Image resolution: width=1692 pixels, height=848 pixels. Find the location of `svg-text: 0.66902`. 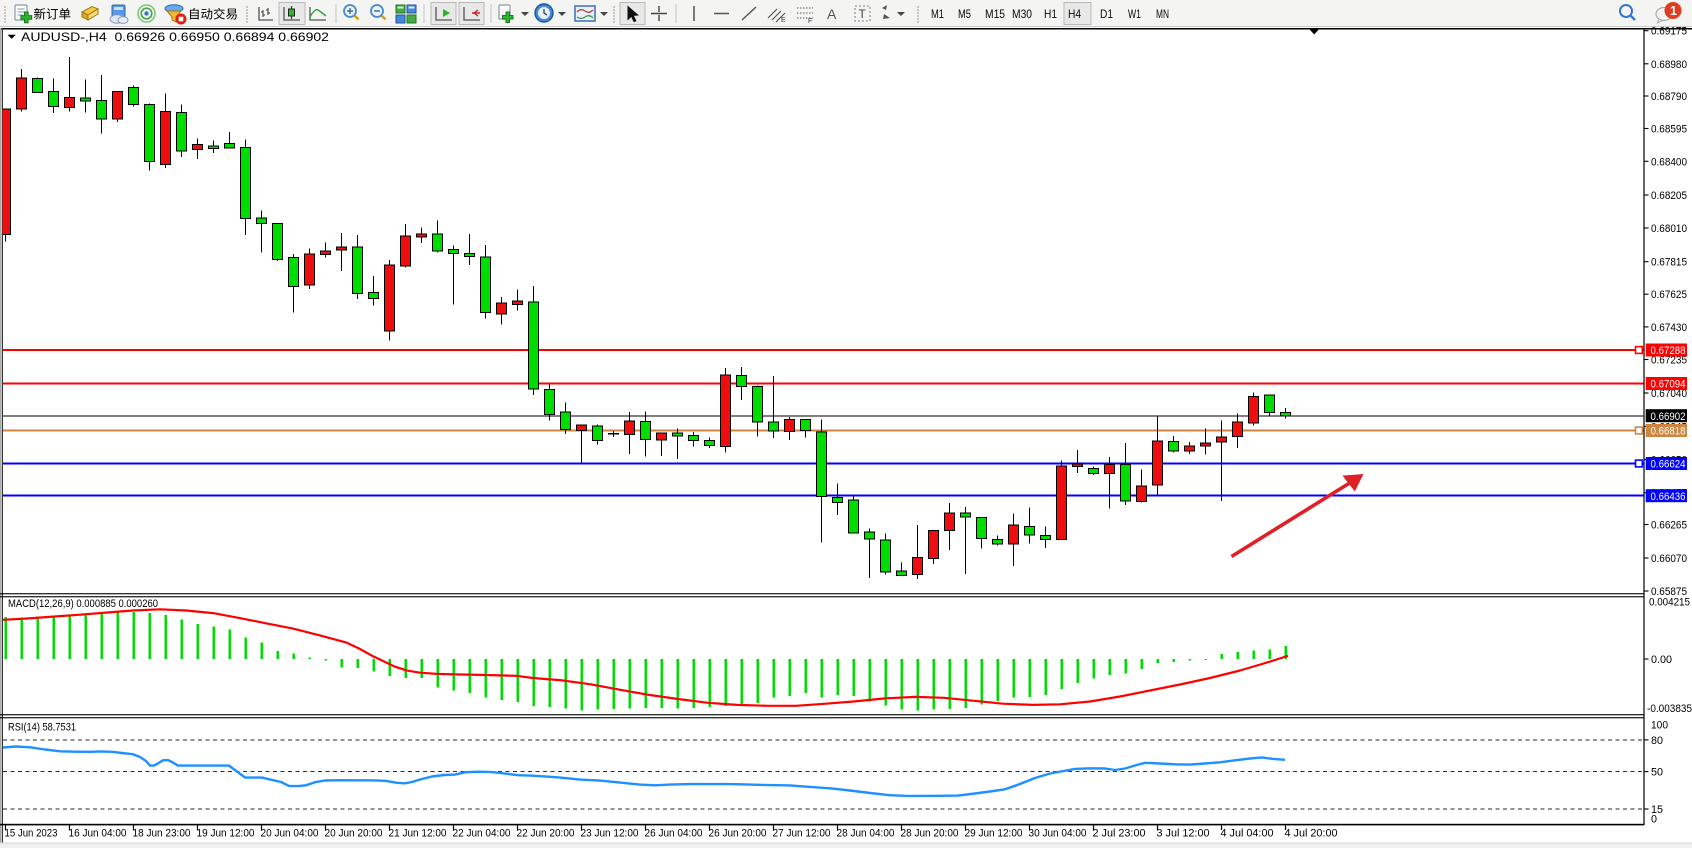

svg-text: 0.66902 is located at coordinates (1668, 417).